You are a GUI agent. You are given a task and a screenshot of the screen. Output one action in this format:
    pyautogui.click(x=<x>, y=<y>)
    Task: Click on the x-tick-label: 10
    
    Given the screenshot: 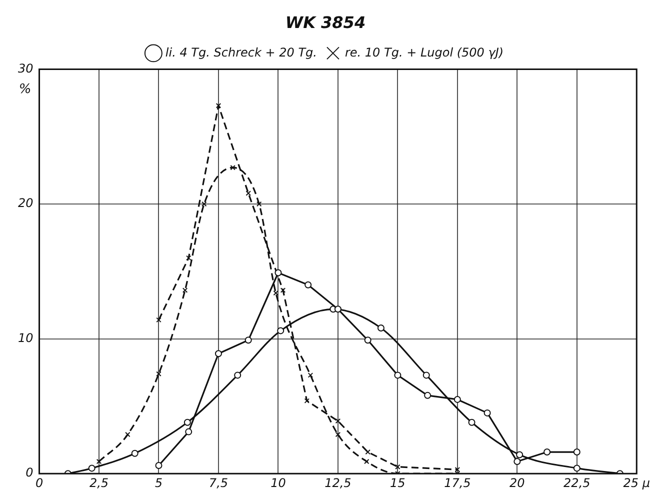 What is the action you would take?
    pyautogui.click(x=278, y=483)
    